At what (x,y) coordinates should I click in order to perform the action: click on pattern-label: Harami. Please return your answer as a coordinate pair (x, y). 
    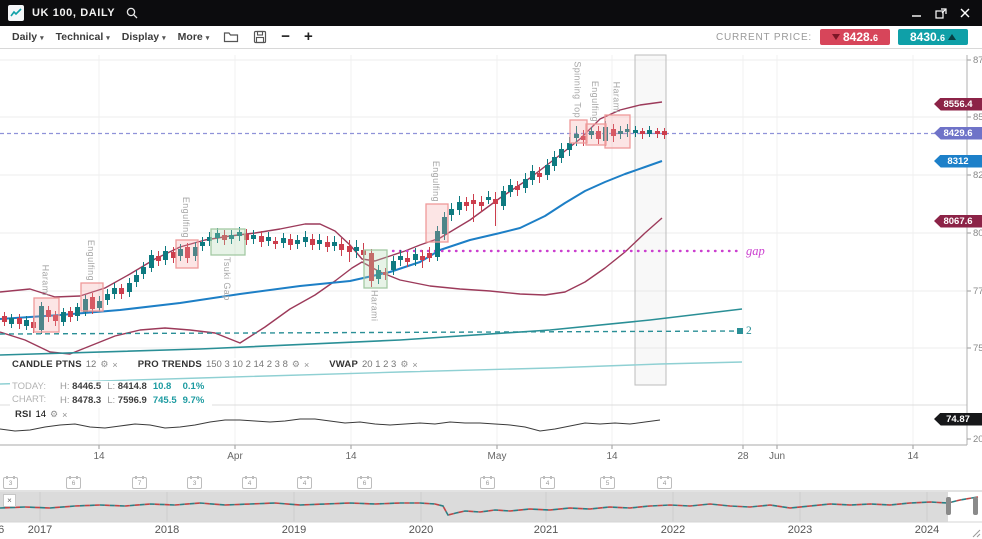
    Looking at the image, I should click on (616, 97).